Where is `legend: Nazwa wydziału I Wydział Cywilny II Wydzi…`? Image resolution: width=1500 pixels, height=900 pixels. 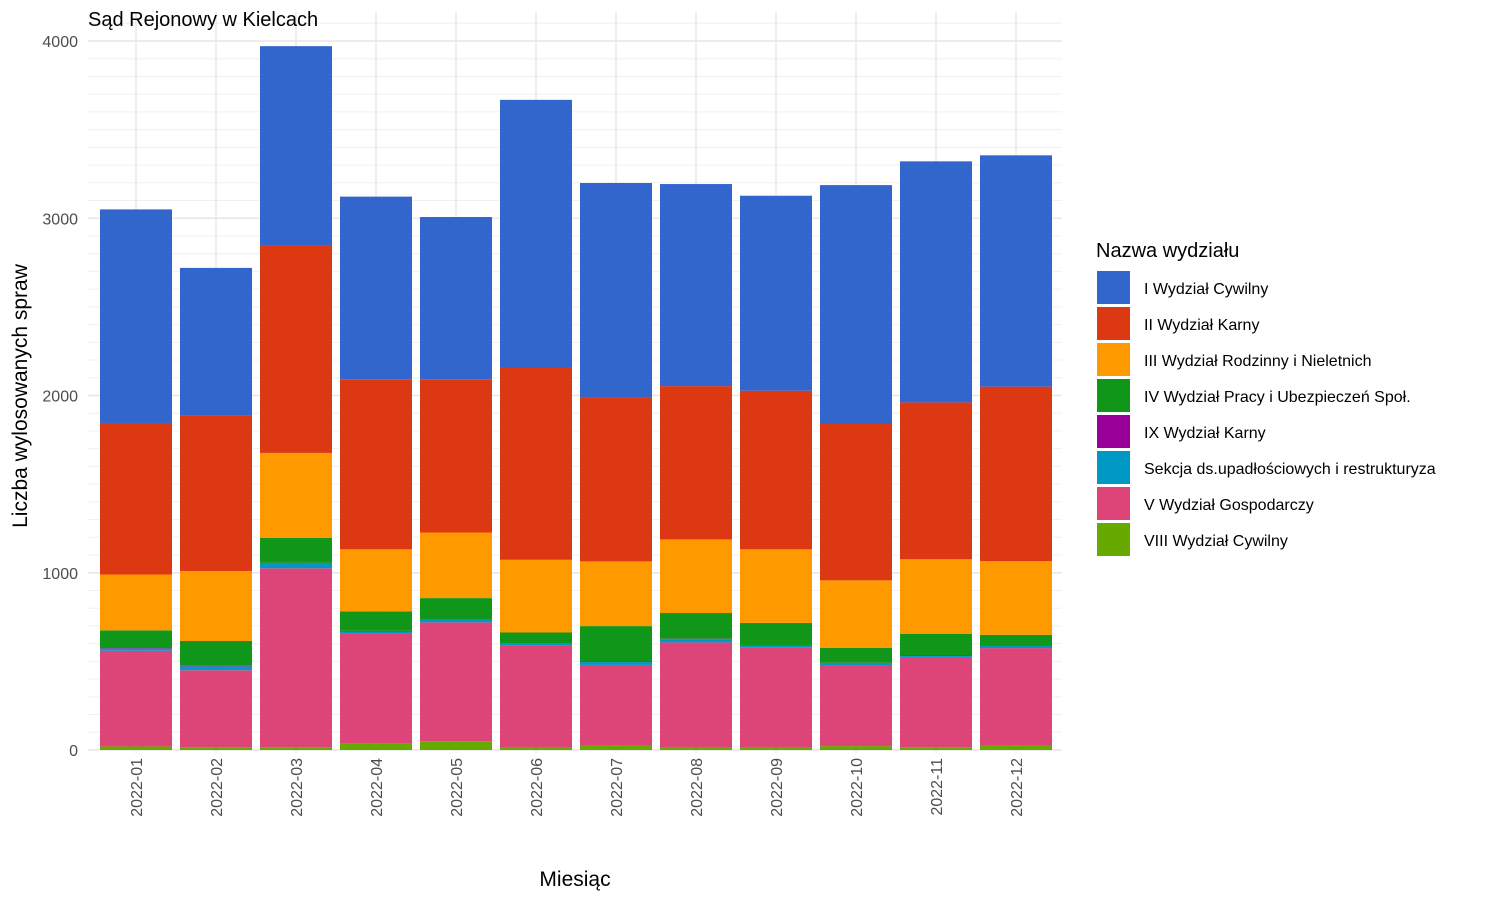
legend: Nazwa wydziału I Wydział Cywilny II Wydzi… is located at coordinates (1266, 398).